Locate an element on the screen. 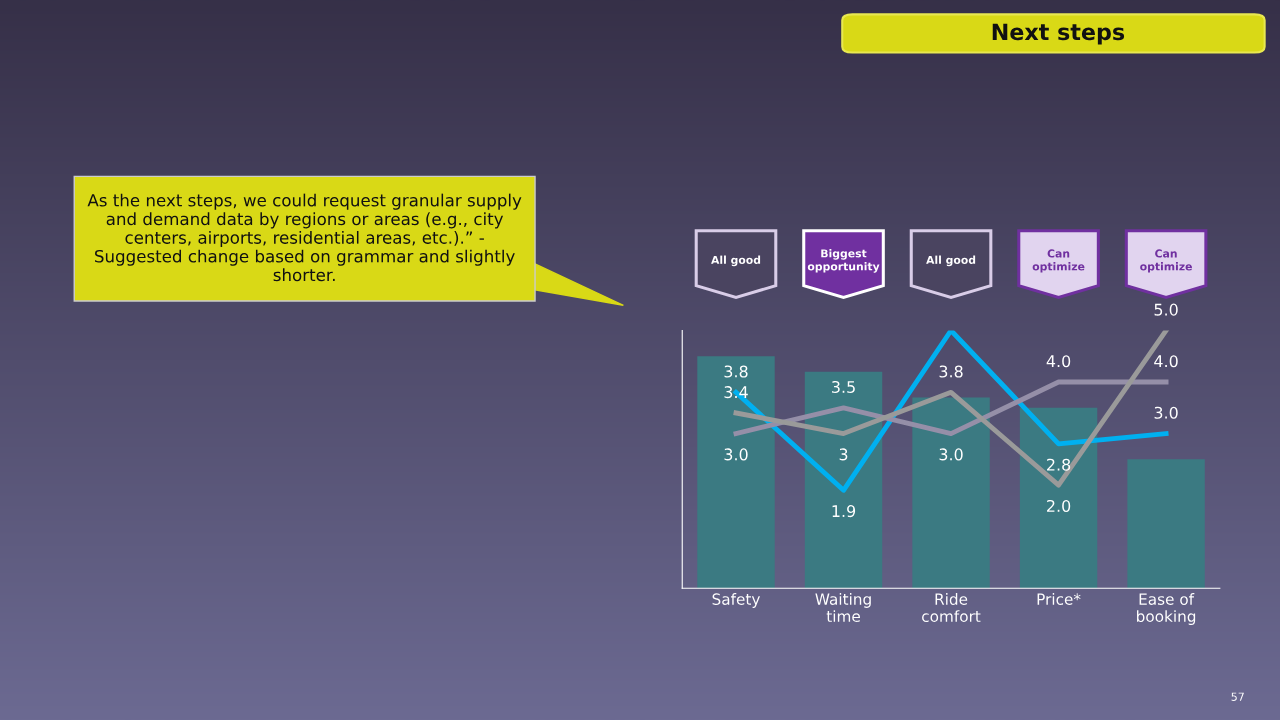 This screenshot has height=720, width=1280. data-label: 5.0 is located at coordinates (1166, 309).